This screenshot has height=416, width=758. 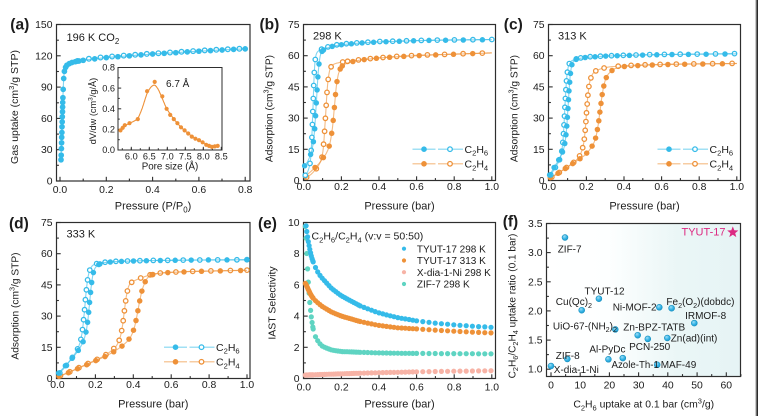 I want to click on svg-text: 3.5, so click(x=535, y=224).